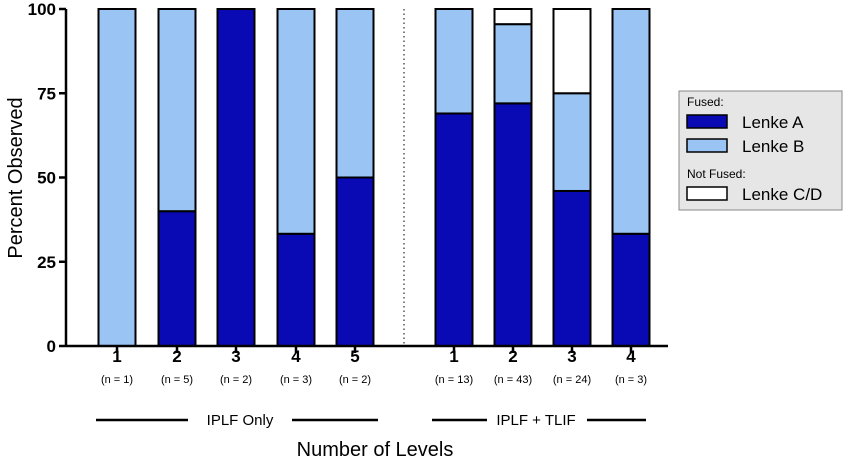 The width and height of the screenshot is (850, 458). Describe the element at coordinates (42, 9) in the screenshot. I see `y-tick-label: 100` at that location.